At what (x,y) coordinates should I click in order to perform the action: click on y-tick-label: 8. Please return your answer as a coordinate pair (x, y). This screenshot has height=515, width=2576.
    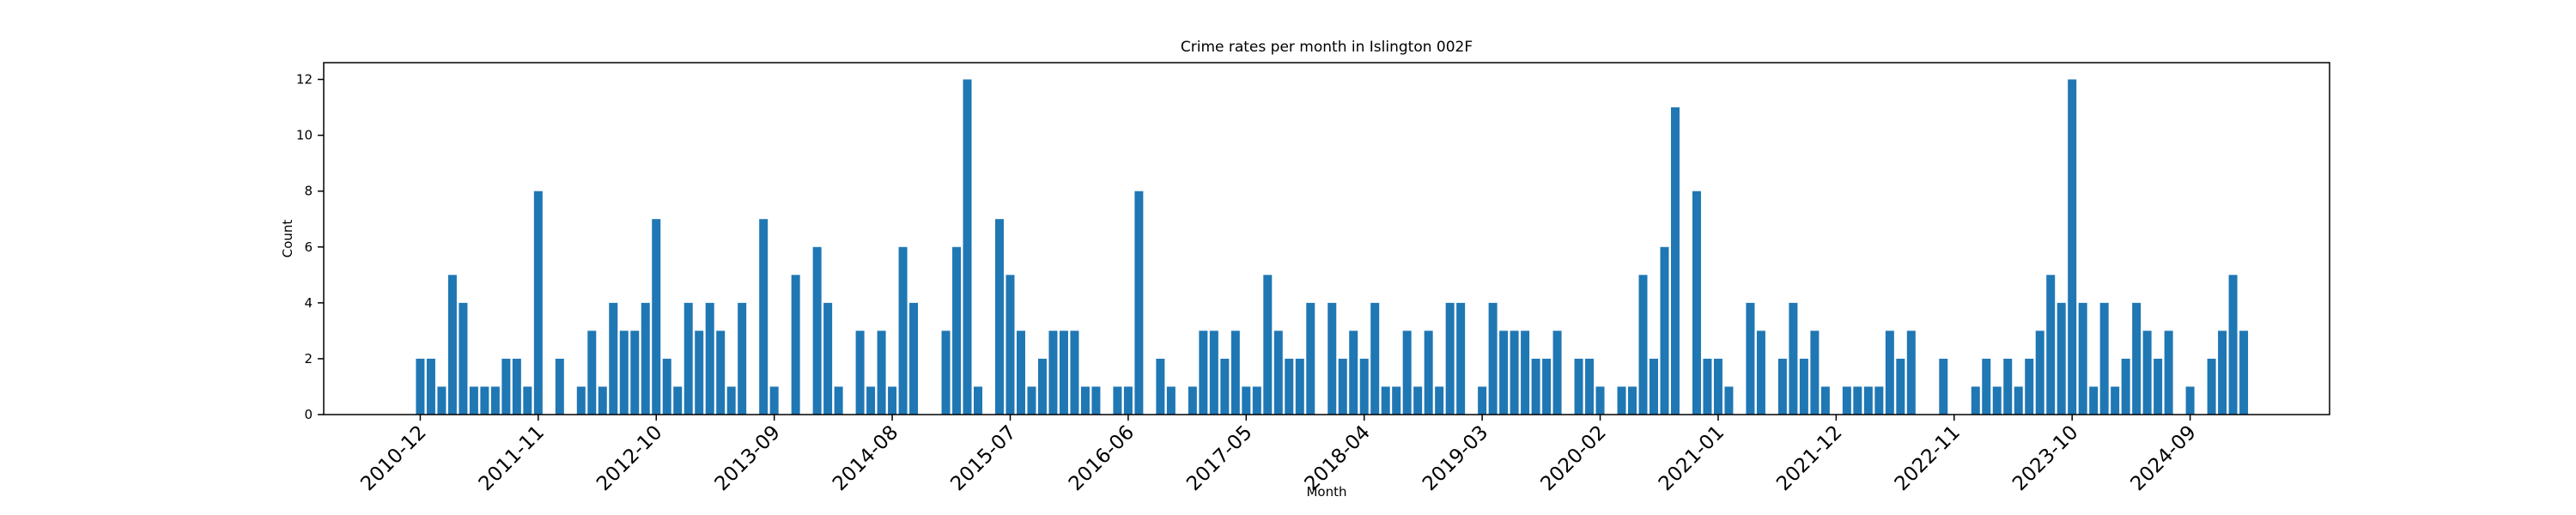
    Looking at the image, I should click on (308, 191).